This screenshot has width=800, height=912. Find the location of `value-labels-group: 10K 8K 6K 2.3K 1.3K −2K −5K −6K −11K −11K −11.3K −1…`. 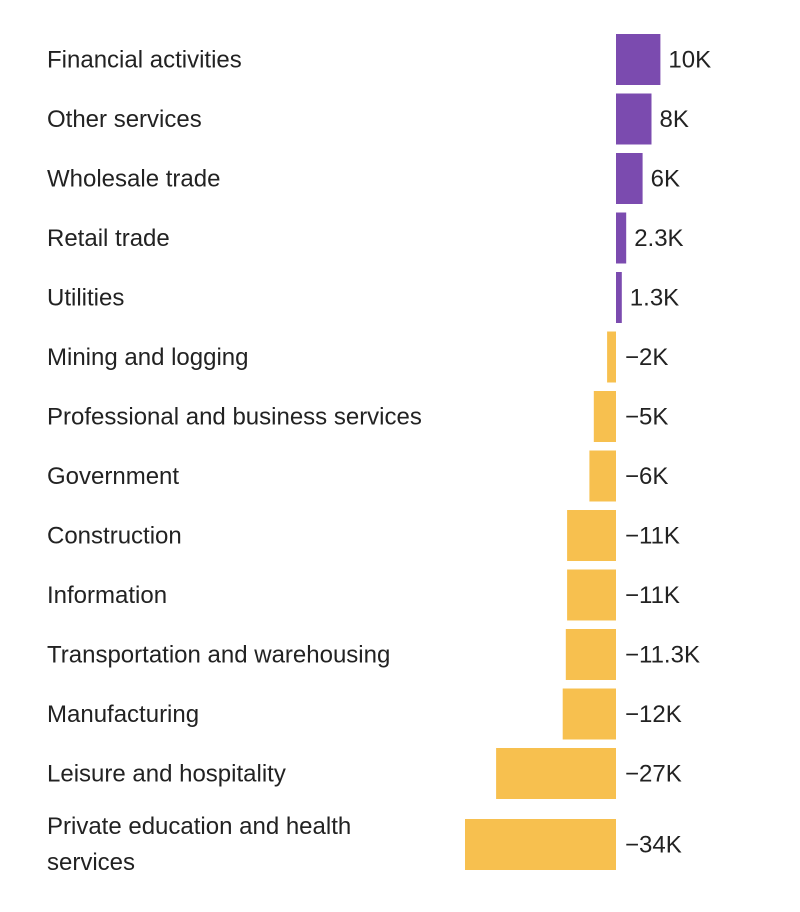

value-labels-group: 10K 8K 6K 2.3K 1.3K −2K −5K −6K −11K −11K −11.3K −1… is located at coordinates (668, 453).